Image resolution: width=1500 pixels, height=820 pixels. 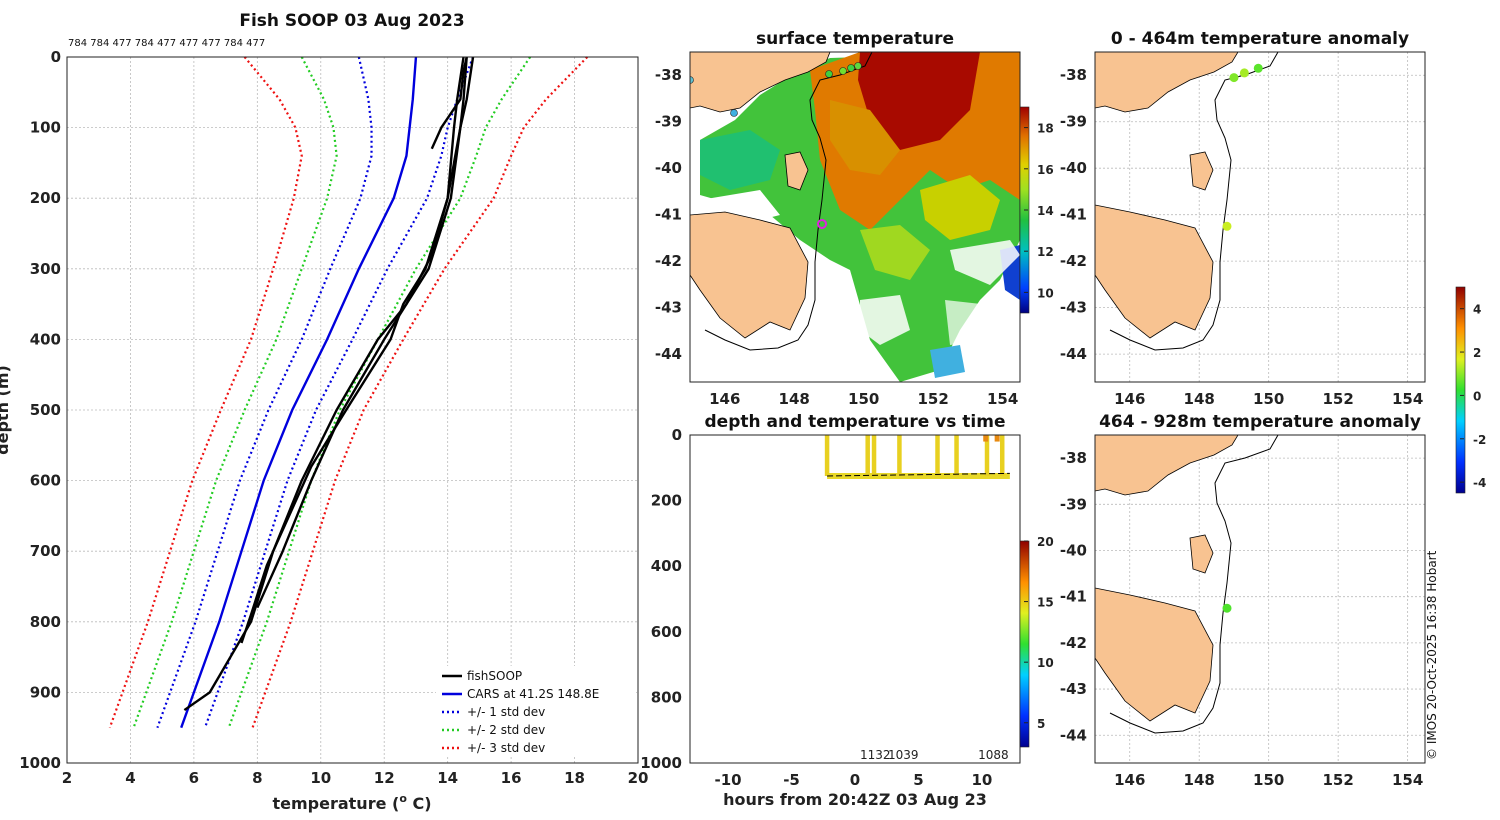 I want to click on profile-ylabel: depth (m), so click(x=6, y=410).